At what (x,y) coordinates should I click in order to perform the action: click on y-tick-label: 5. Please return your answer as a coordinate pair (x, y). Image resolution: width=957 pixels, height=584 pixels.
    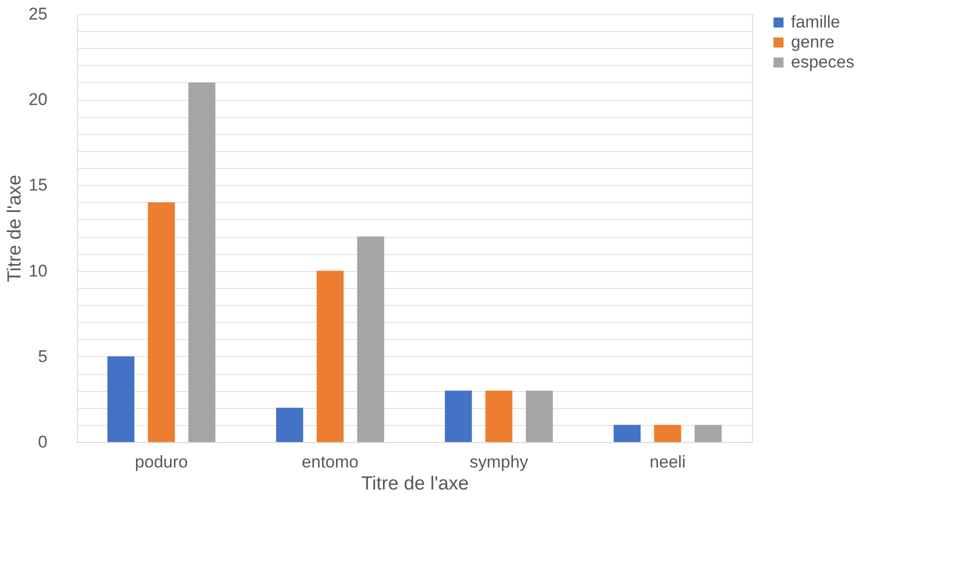
    Looking at the image, I should click on (43, 356).